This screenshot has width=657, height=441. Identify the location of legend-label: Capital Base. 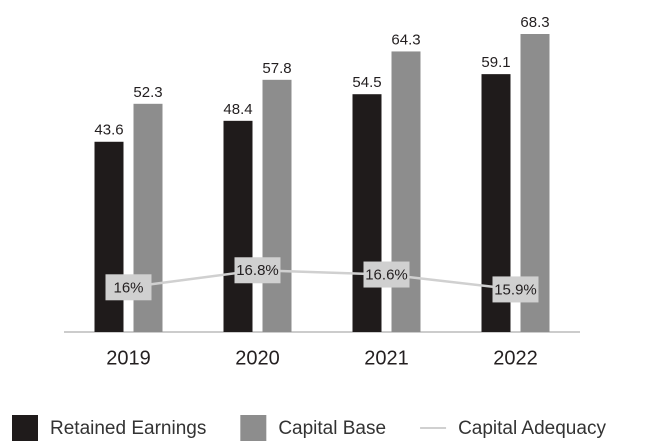
(332, 428).